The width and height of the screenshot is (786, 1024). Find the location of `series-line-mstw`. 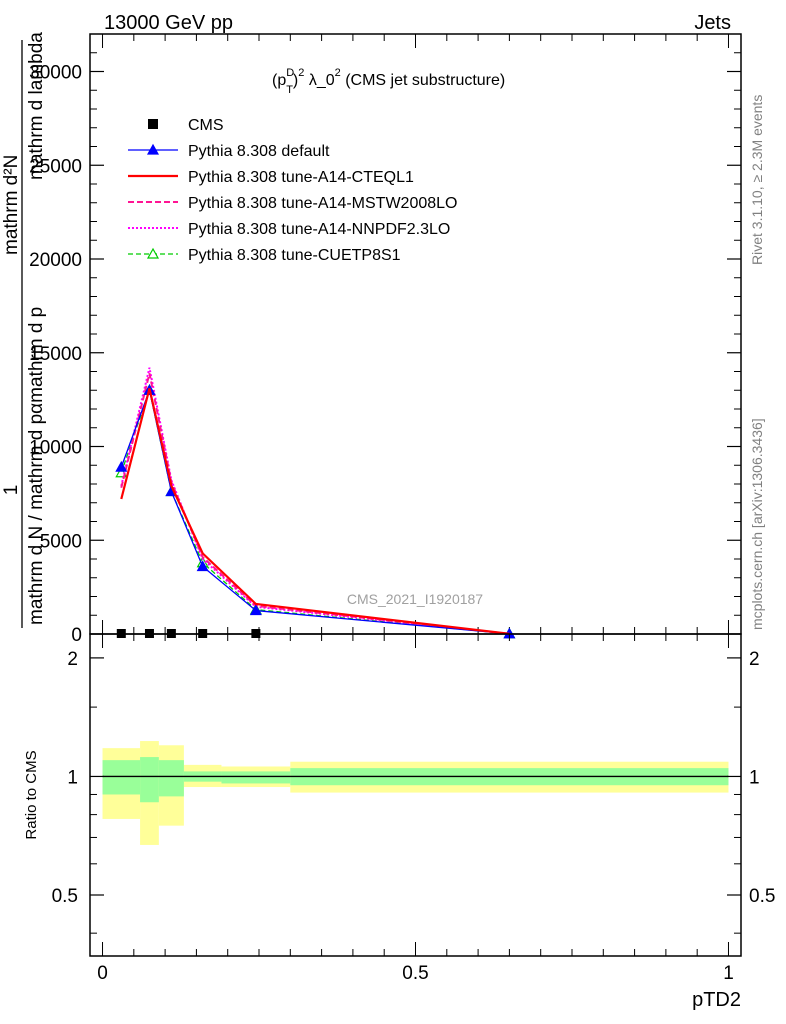

series-line-mstw is located at coordinates (315, 504).